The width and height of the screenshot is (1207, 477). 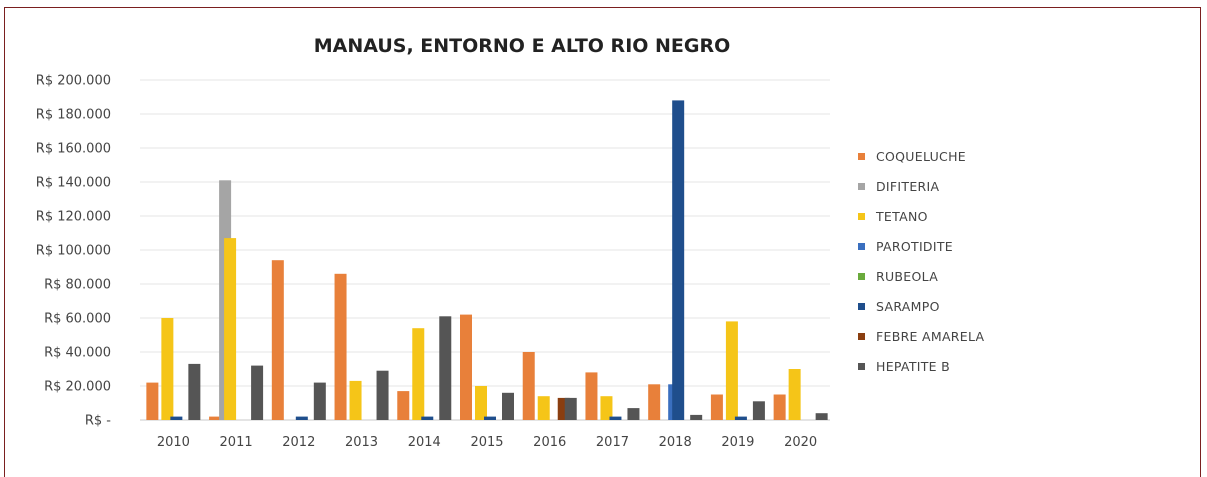 I want to click on y-tick-label: R$ 100.000, so click(x=73, y=251).